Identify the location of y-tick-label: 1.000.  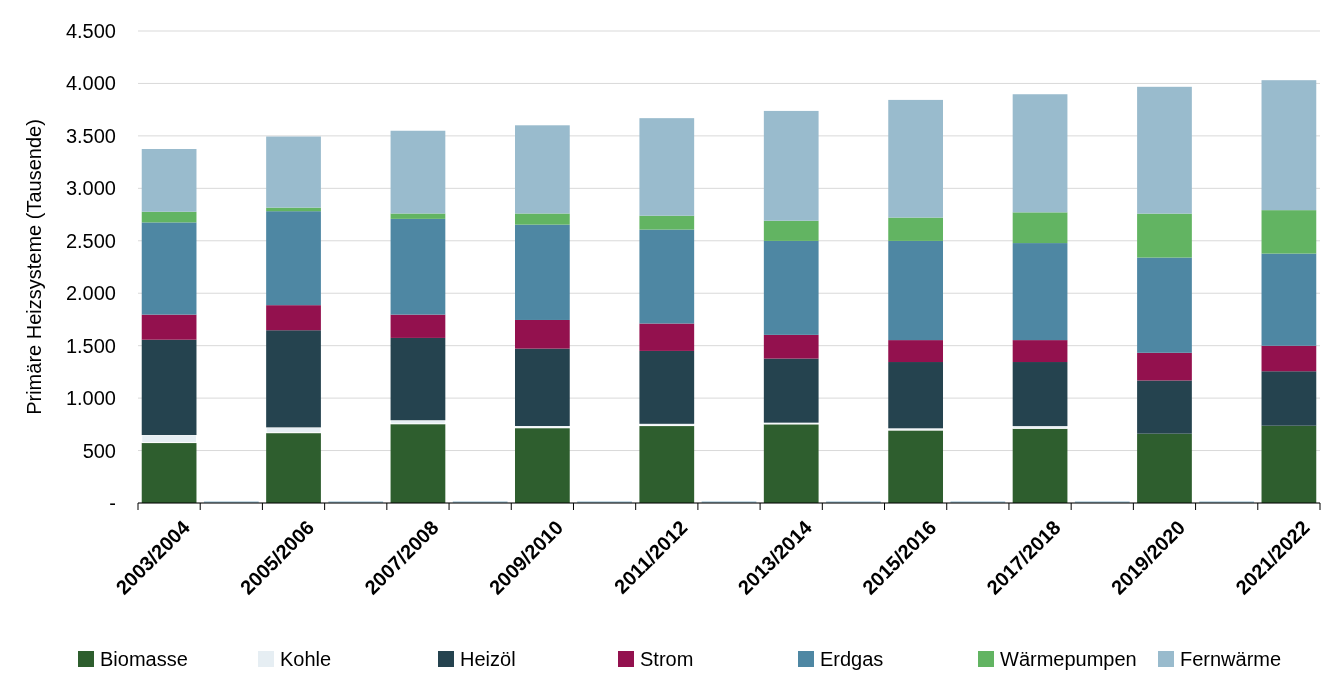
(90, 398).